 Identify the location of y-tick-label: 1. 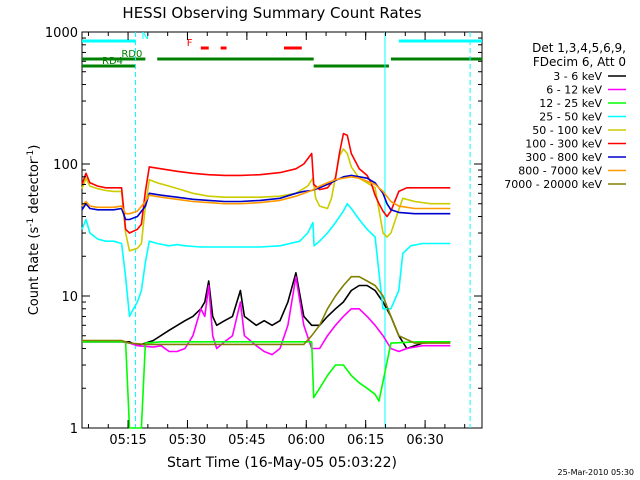
(74, 429).